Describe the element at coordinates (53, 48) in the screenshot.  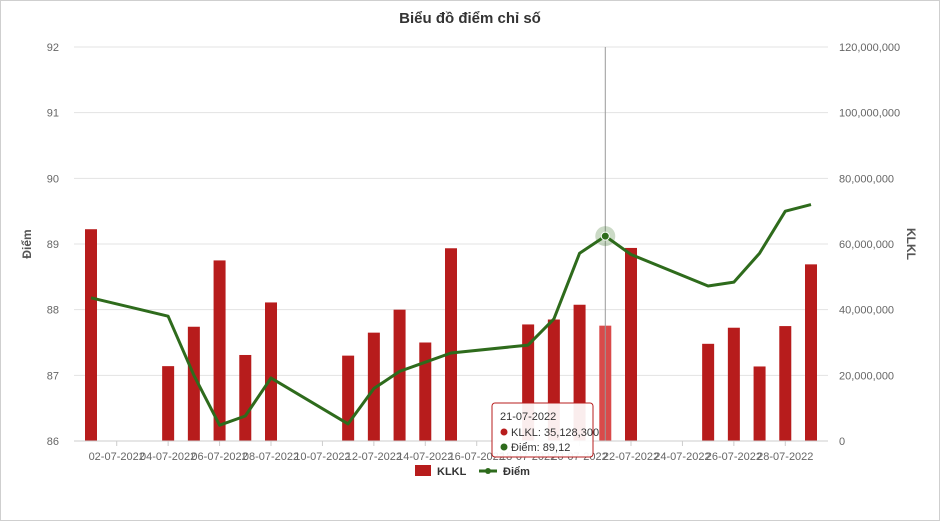
I see `left-y-tick-label: 92` at that location.